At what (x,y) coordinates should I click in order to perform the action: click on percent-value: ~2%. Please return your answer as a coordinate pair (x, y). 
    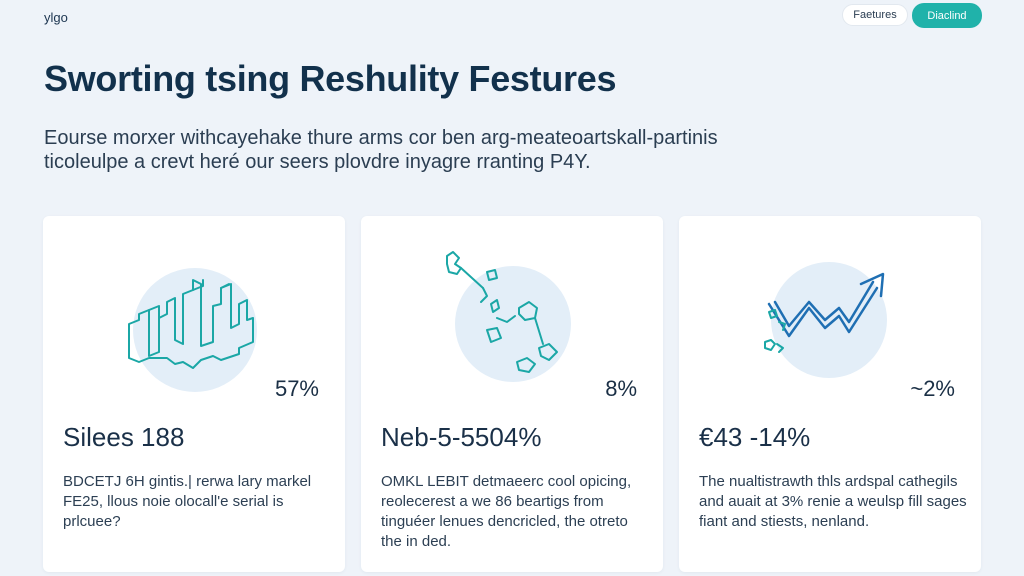
    Looking at the image, I should click on (932, 388).